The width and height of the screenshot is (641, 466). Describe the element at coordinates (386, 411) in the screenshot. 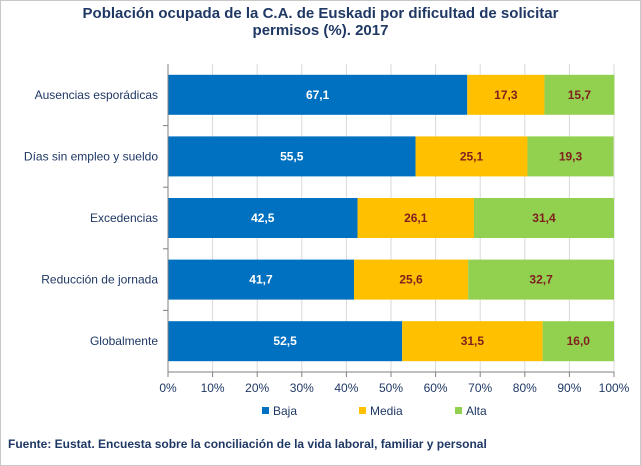

I see `legend-label-media: Media` at that location.